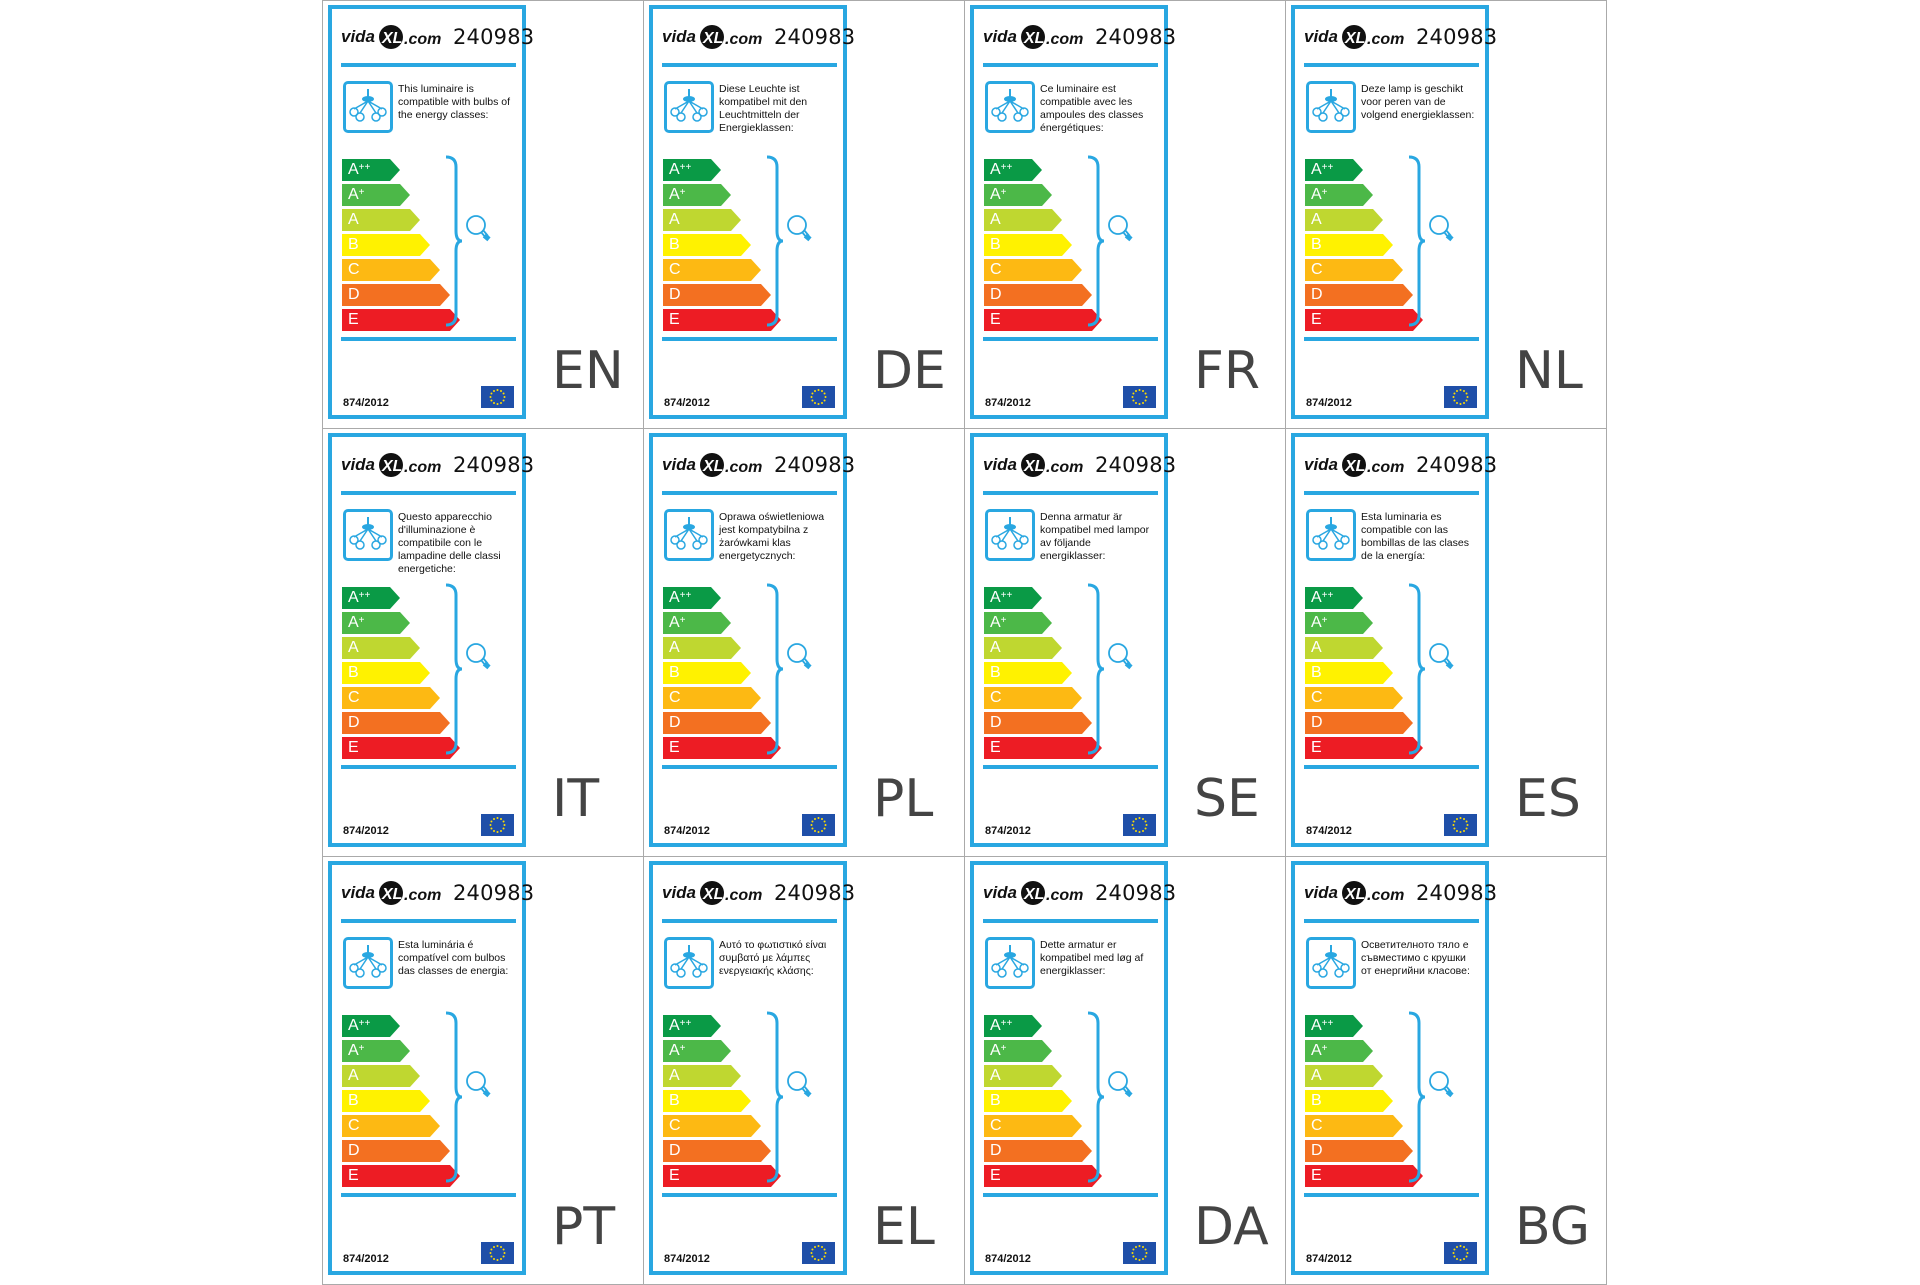  Describe the element at coordinates (1231, 1227) in the screenshot. I see `language-code: DA` at that location.